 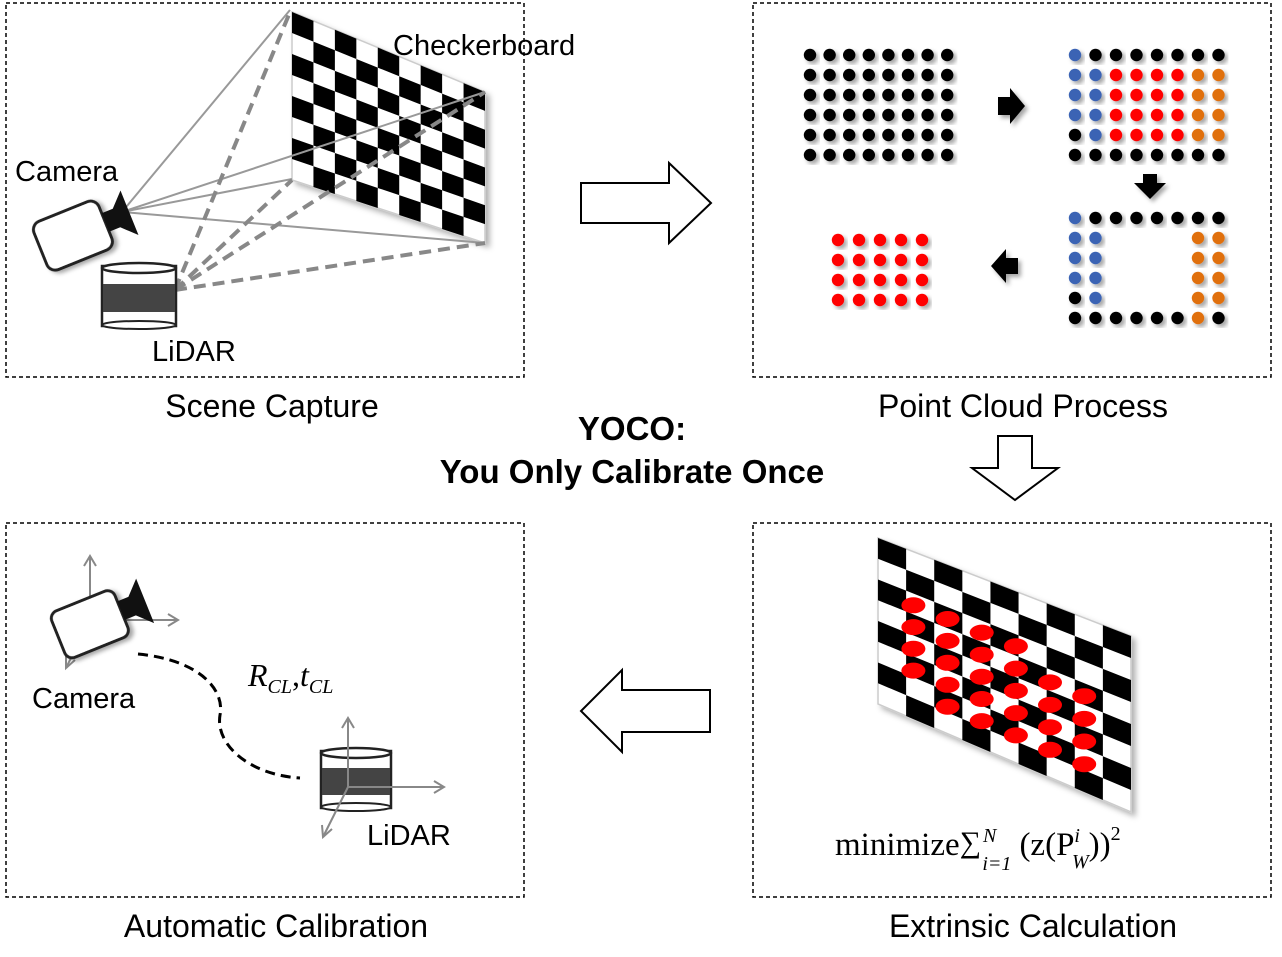 What do you see at coordinates (290, 677) in the screenshot?
I see `extrinsic-transform: RCL,tCL` at bounding box center [290, 677].